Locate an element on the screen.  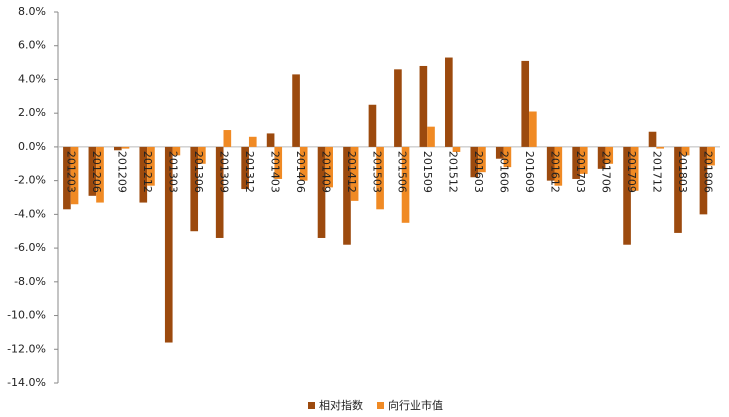
x-tick-label: 201509 is located at coordinates (427, 172).